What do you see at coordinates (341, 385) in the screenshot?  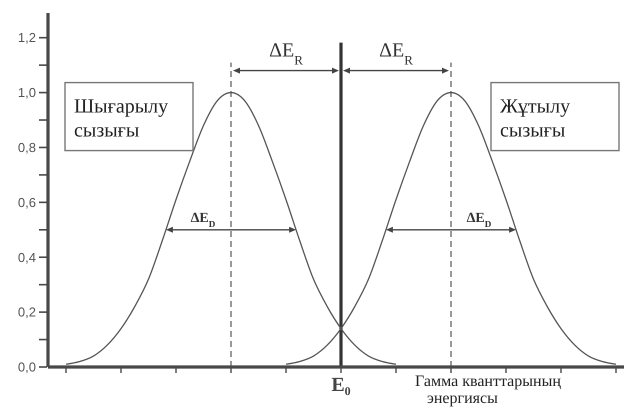 I see `x-tick-label: E₀` at bounding box center [341, 385].